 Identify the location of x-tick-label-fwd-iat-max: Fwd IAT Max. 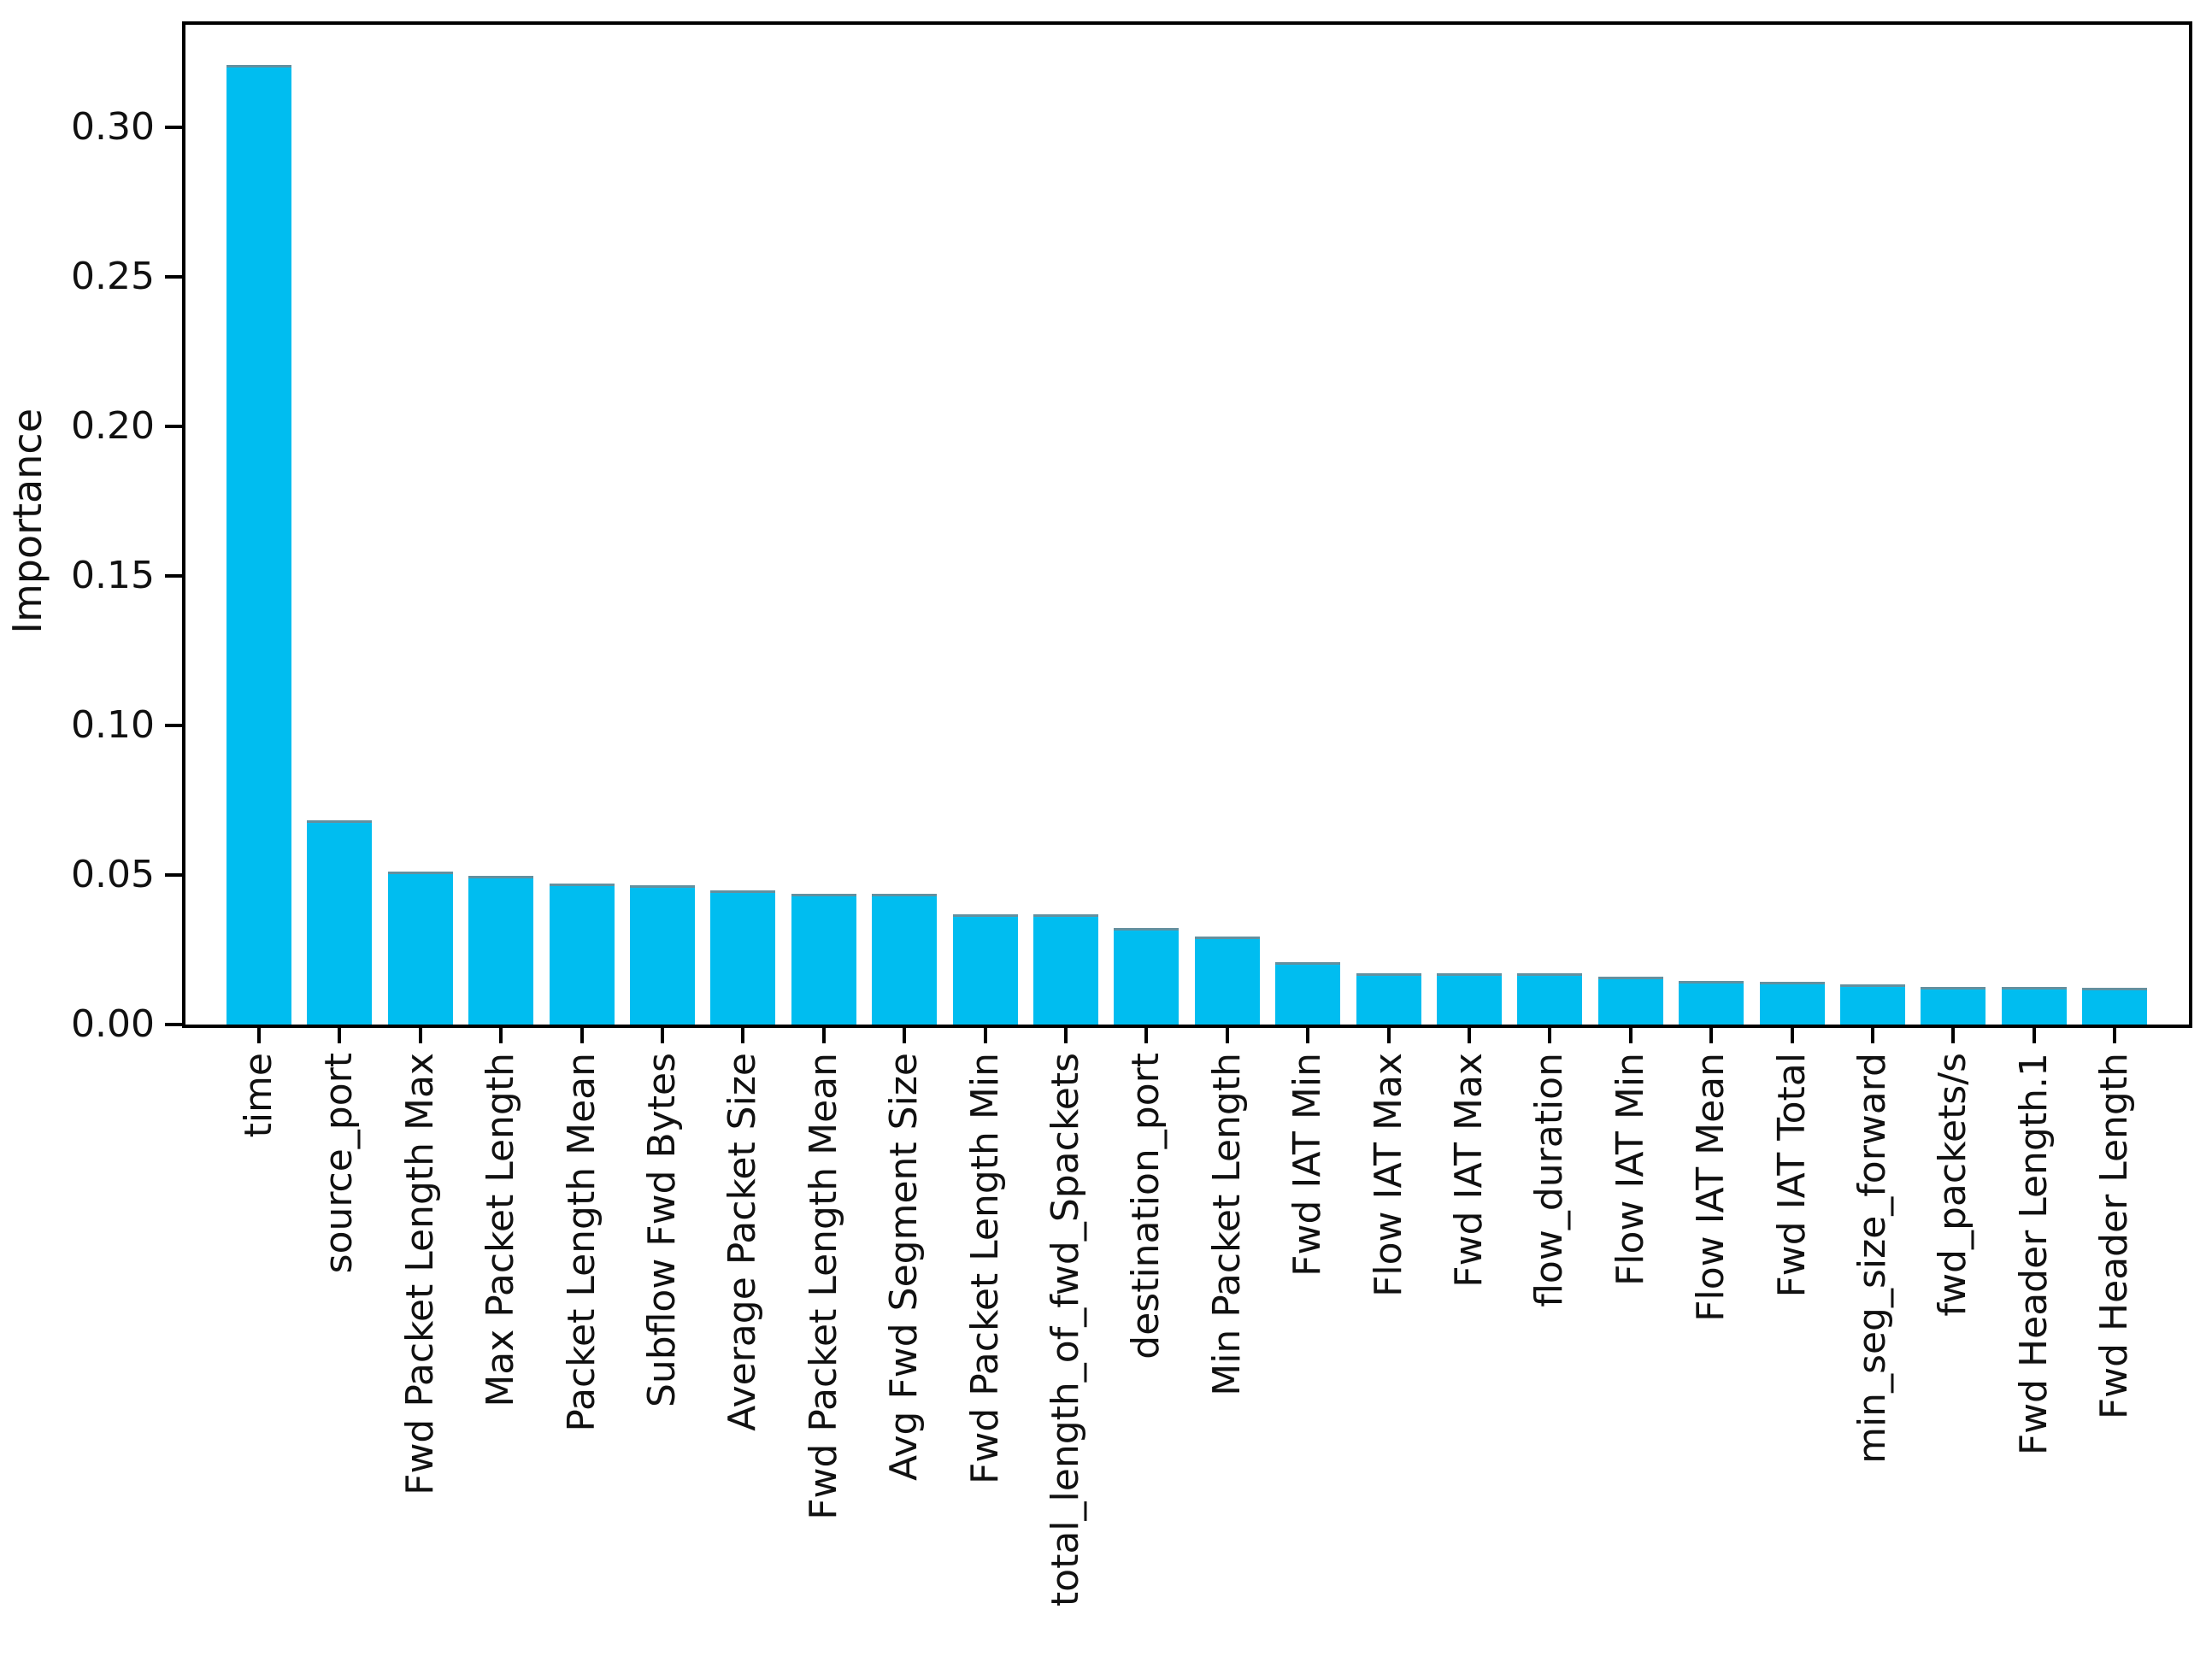
(1469, 1170).